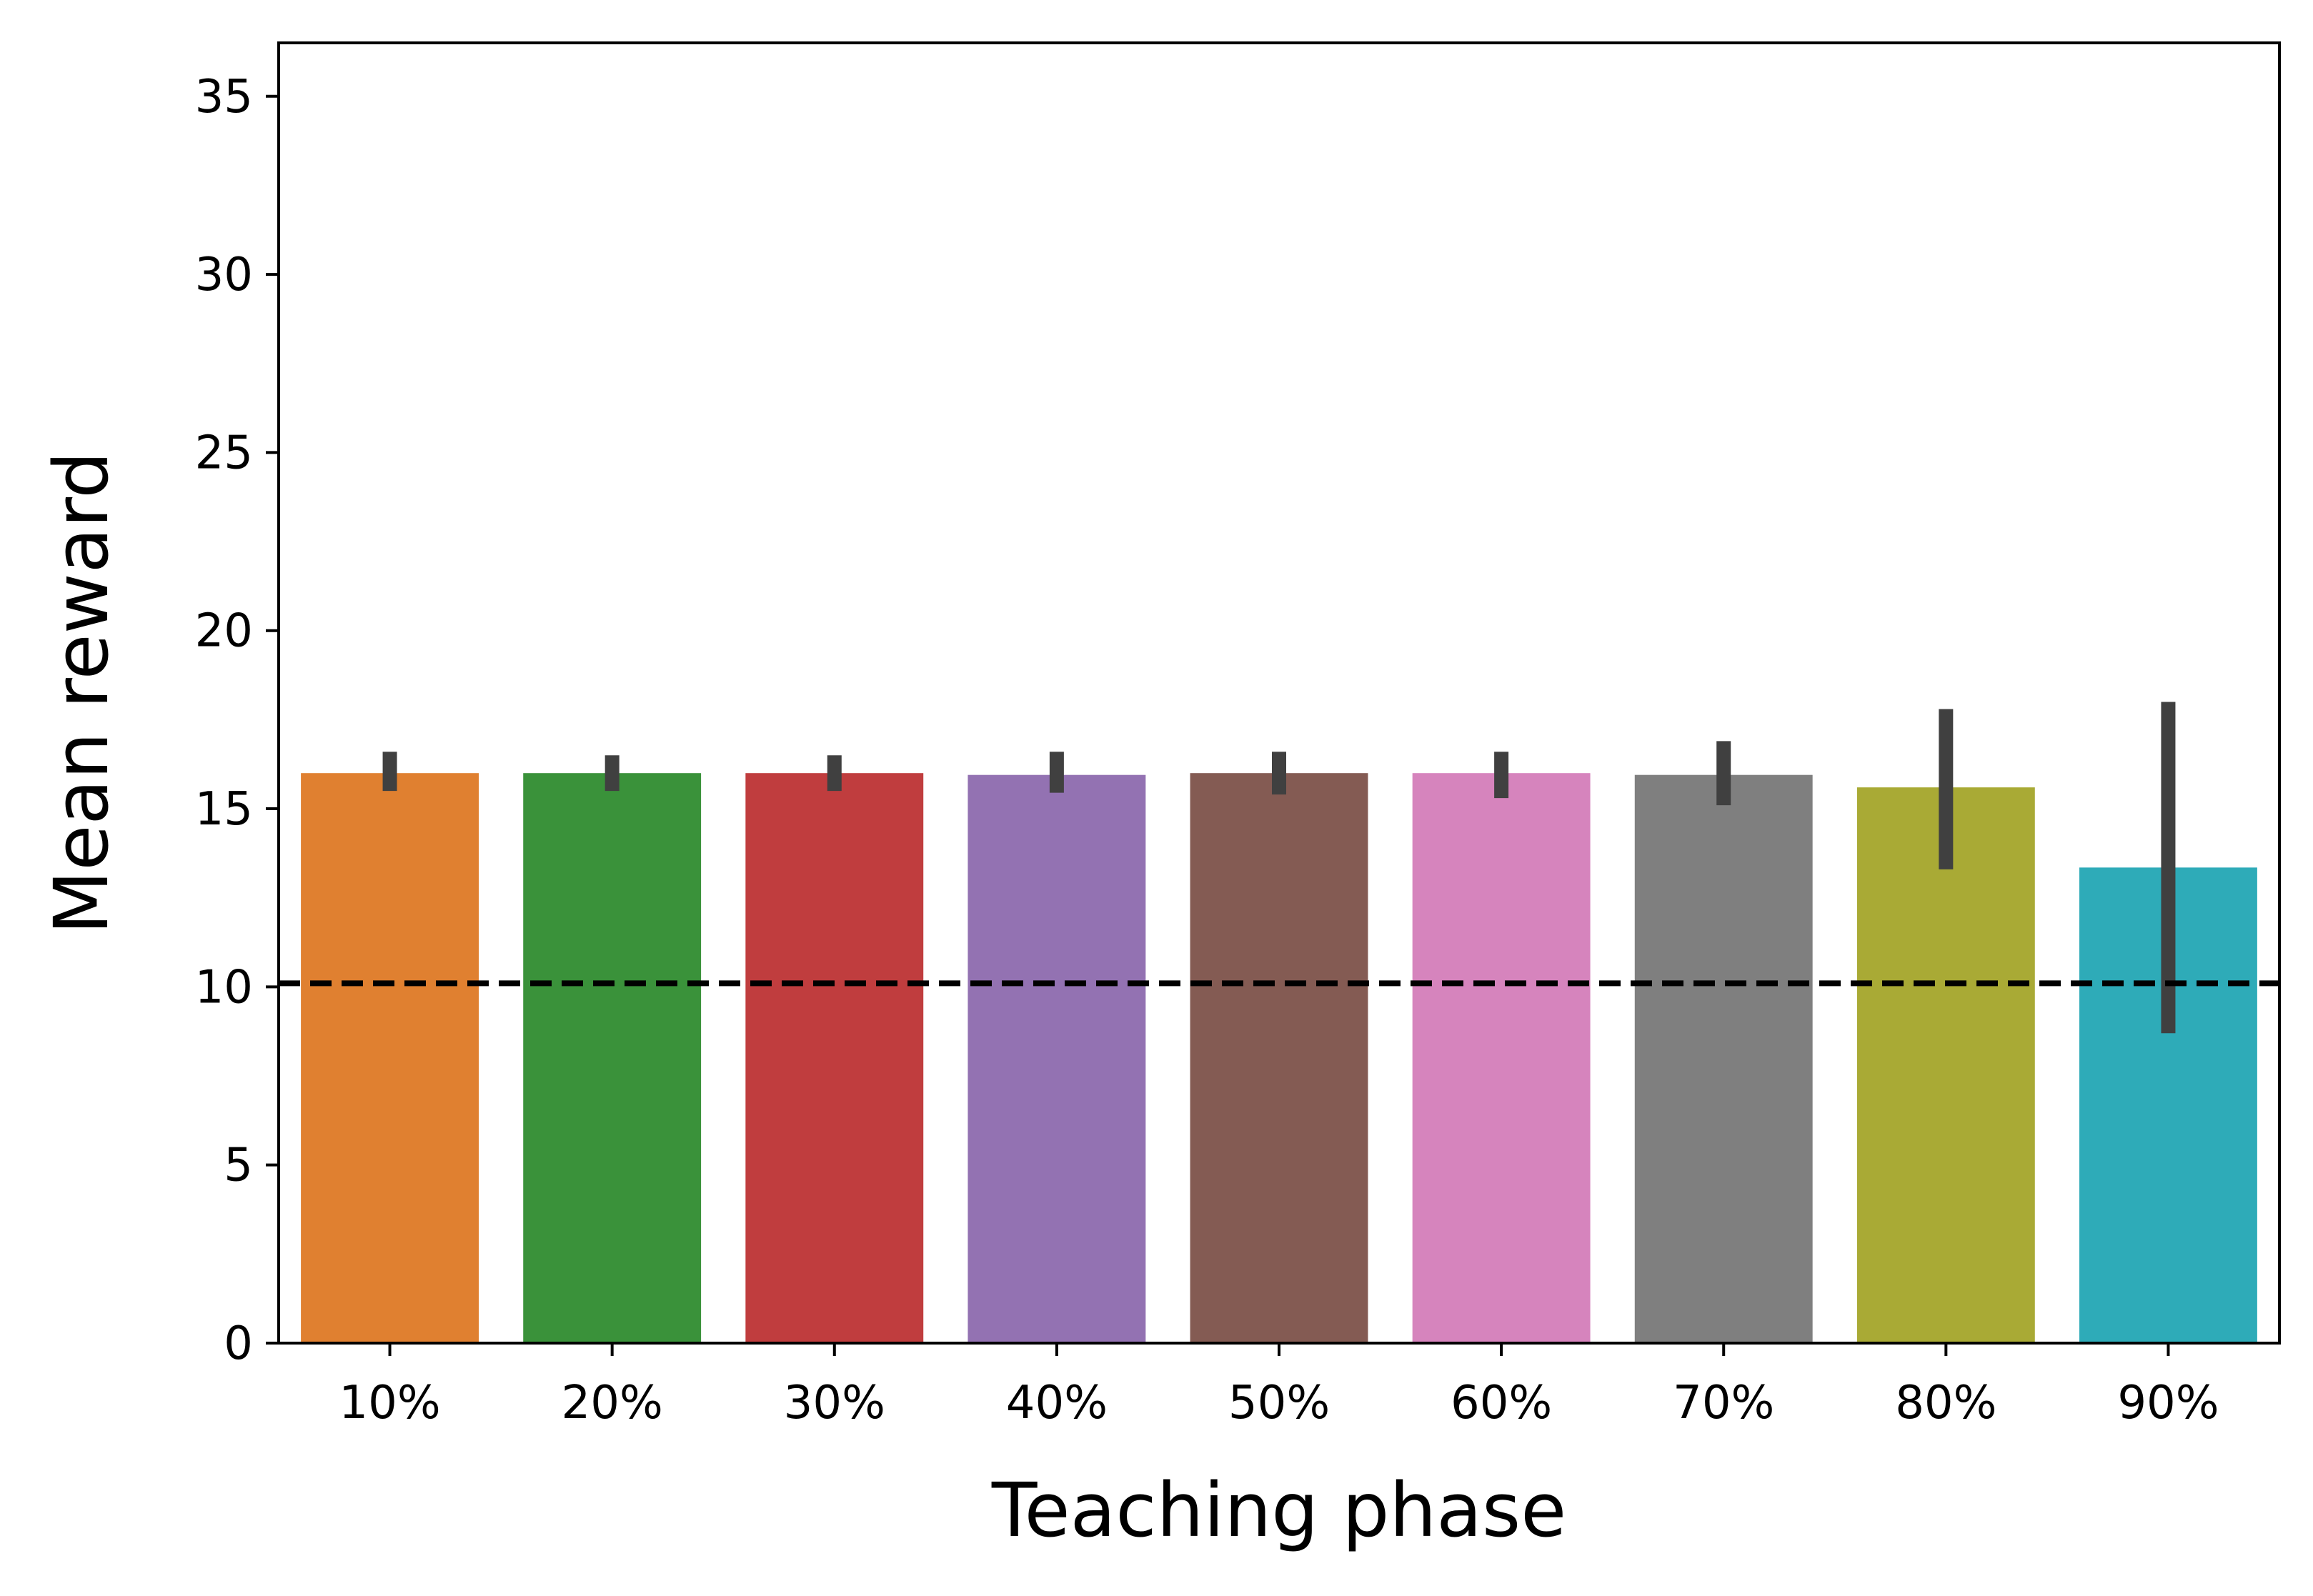  I want to click on x-tick-label: 40%, so click(1057, 1403).